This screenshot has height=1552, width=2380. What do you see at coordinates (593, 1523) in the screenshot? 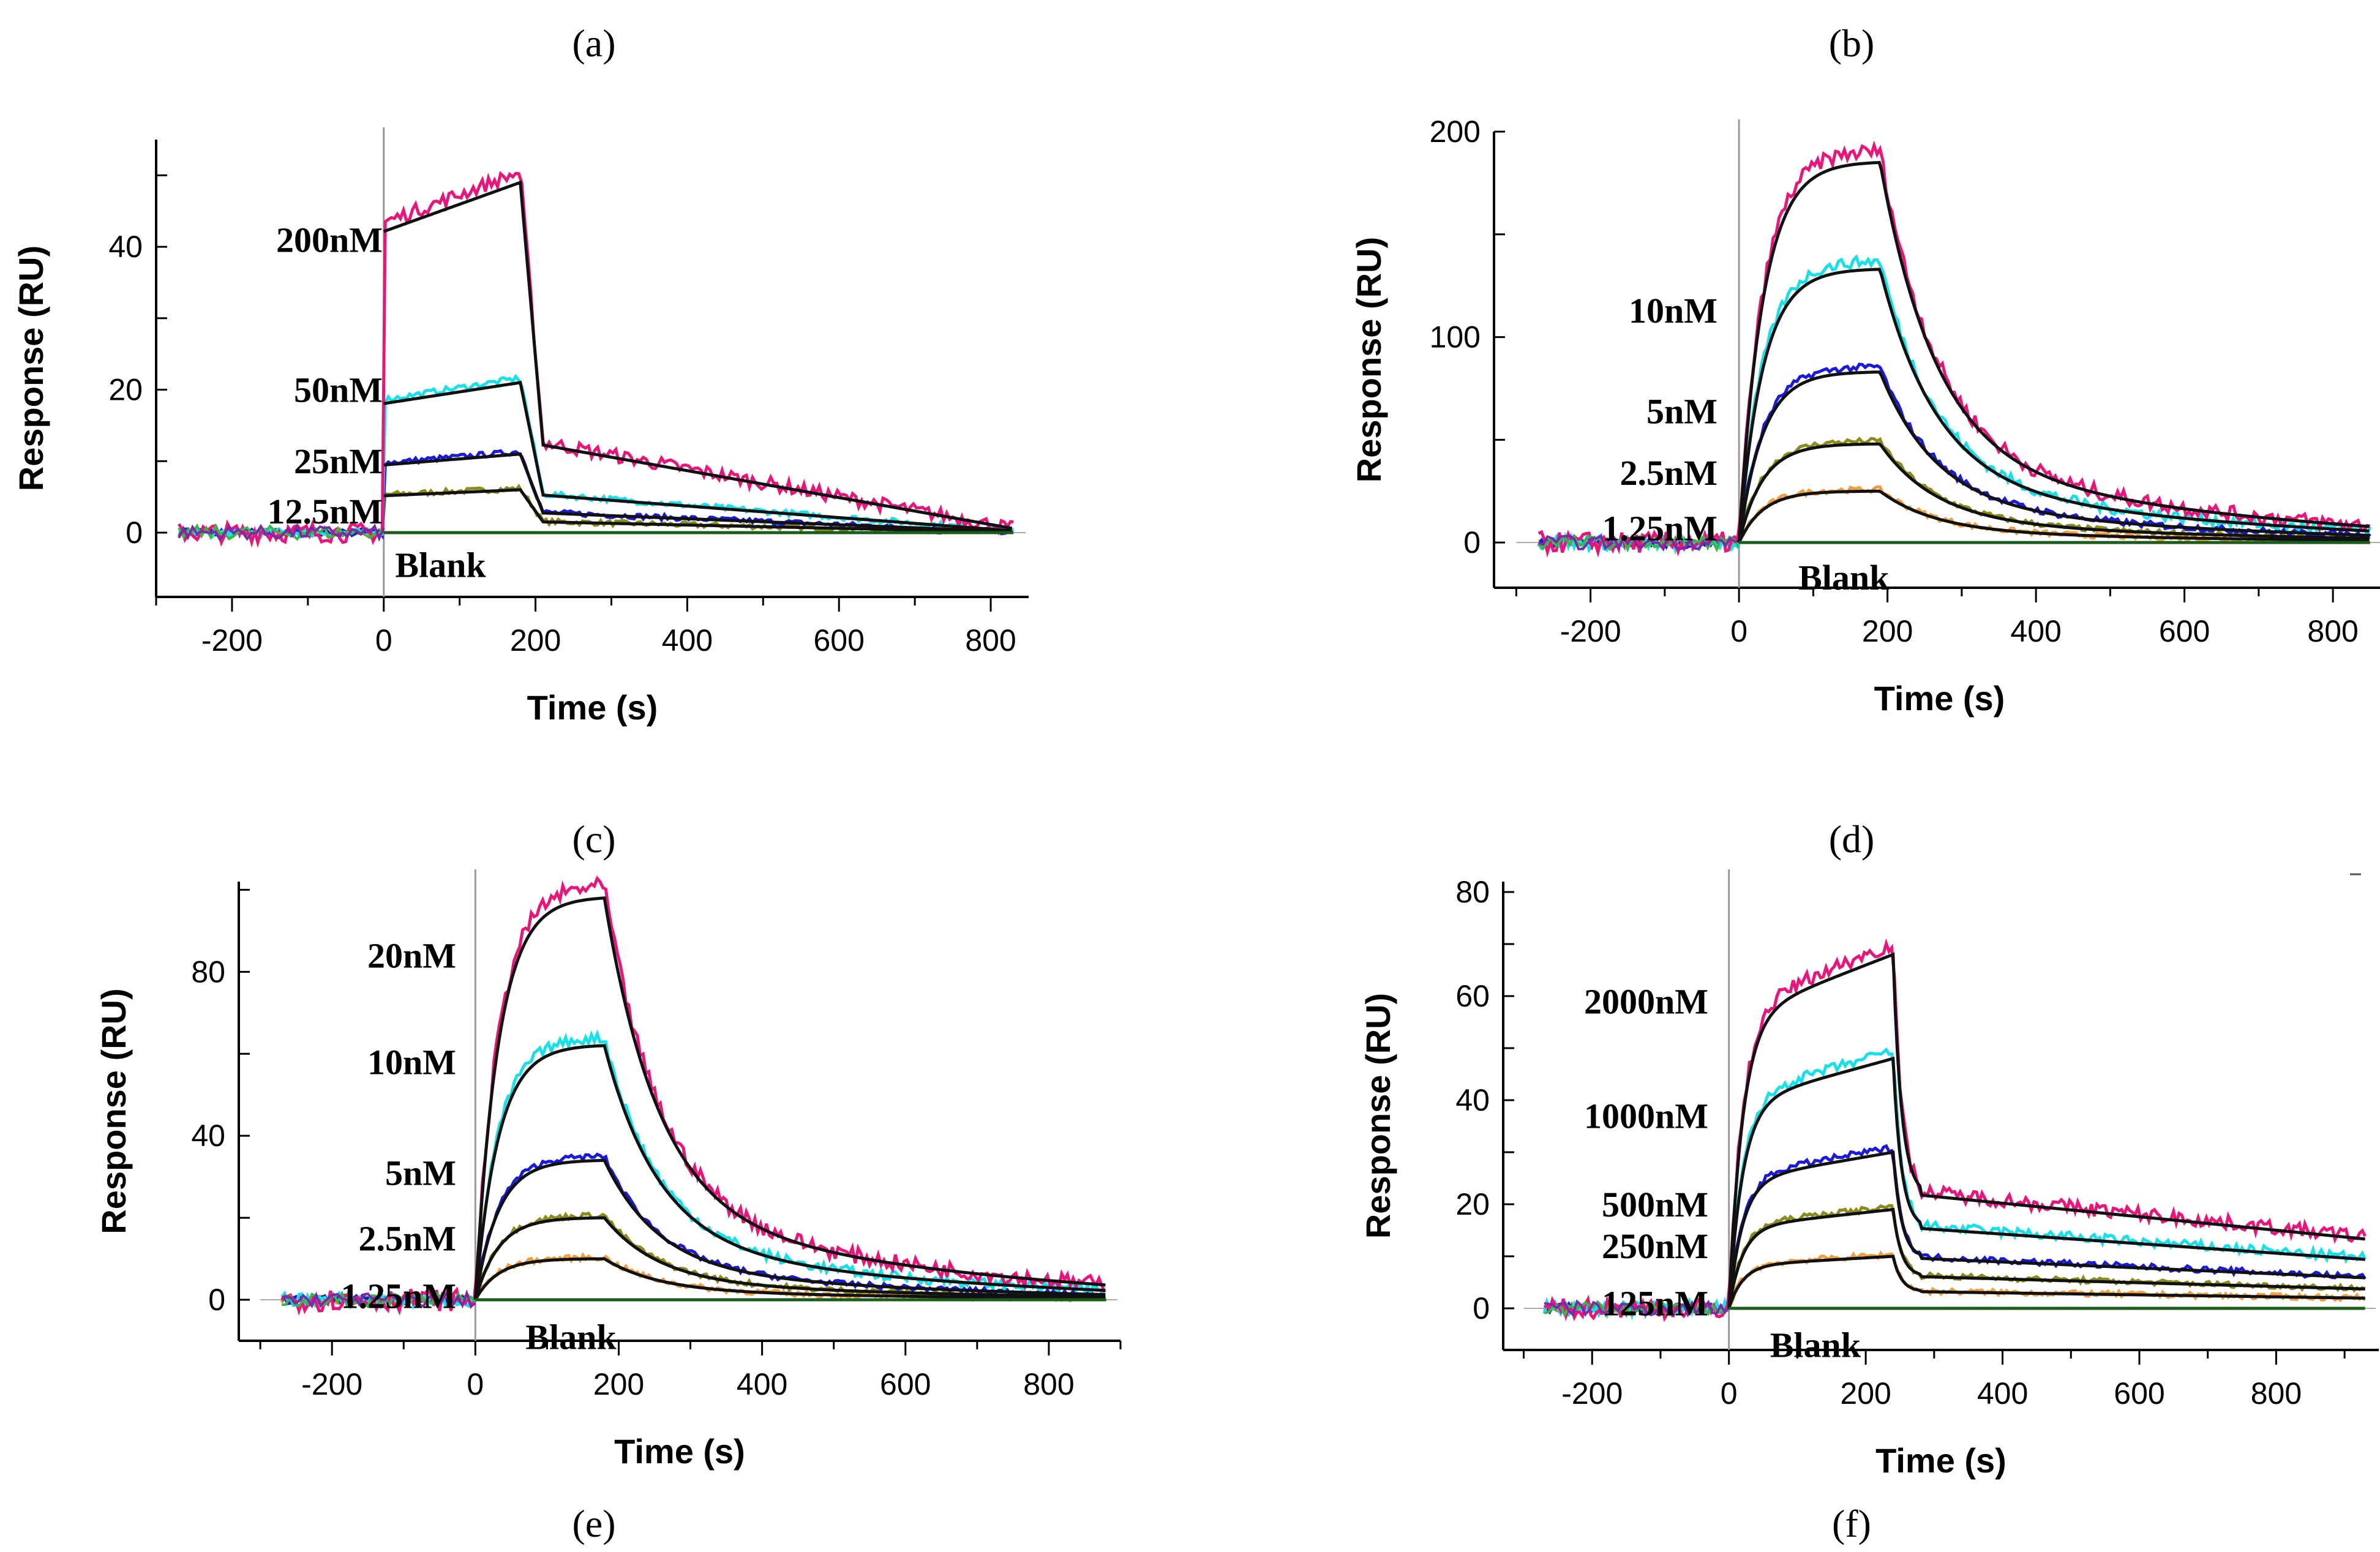
I see `caption-e: (e)` at bounding box center [593, 1523].